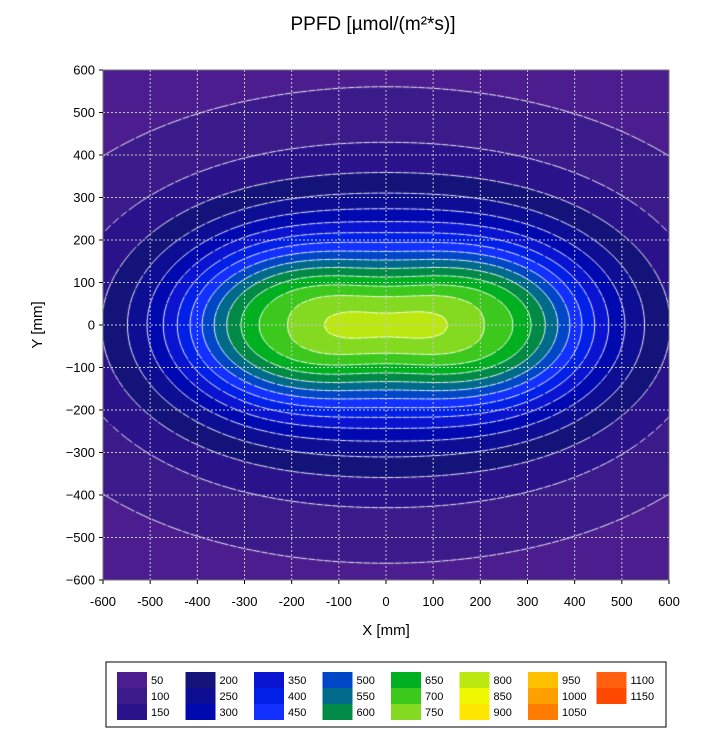 Image resolution: width=723 pixels, height=746 pixels. Describe the element at coordinates (244, 601) in the screenshot. I see `x-tick-label: -300` at that location.